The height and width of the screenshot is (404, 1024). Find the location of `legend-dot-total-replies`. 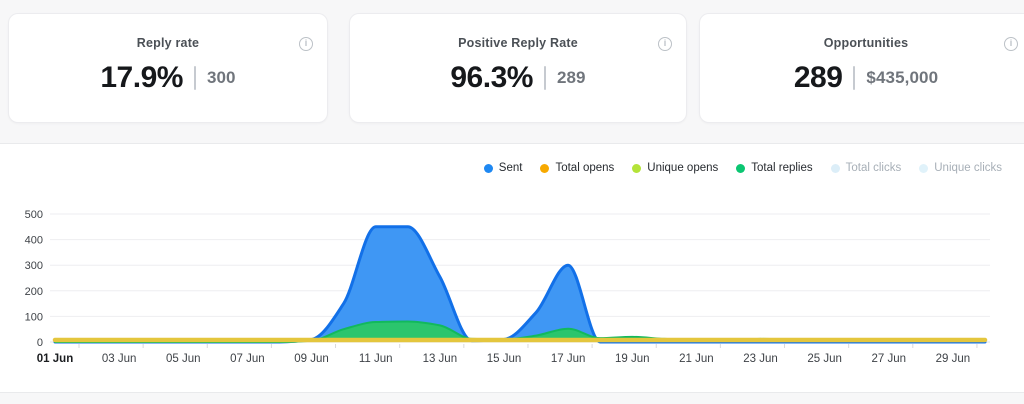

legend-dot-total-replies is located at coordinates (741, 168).